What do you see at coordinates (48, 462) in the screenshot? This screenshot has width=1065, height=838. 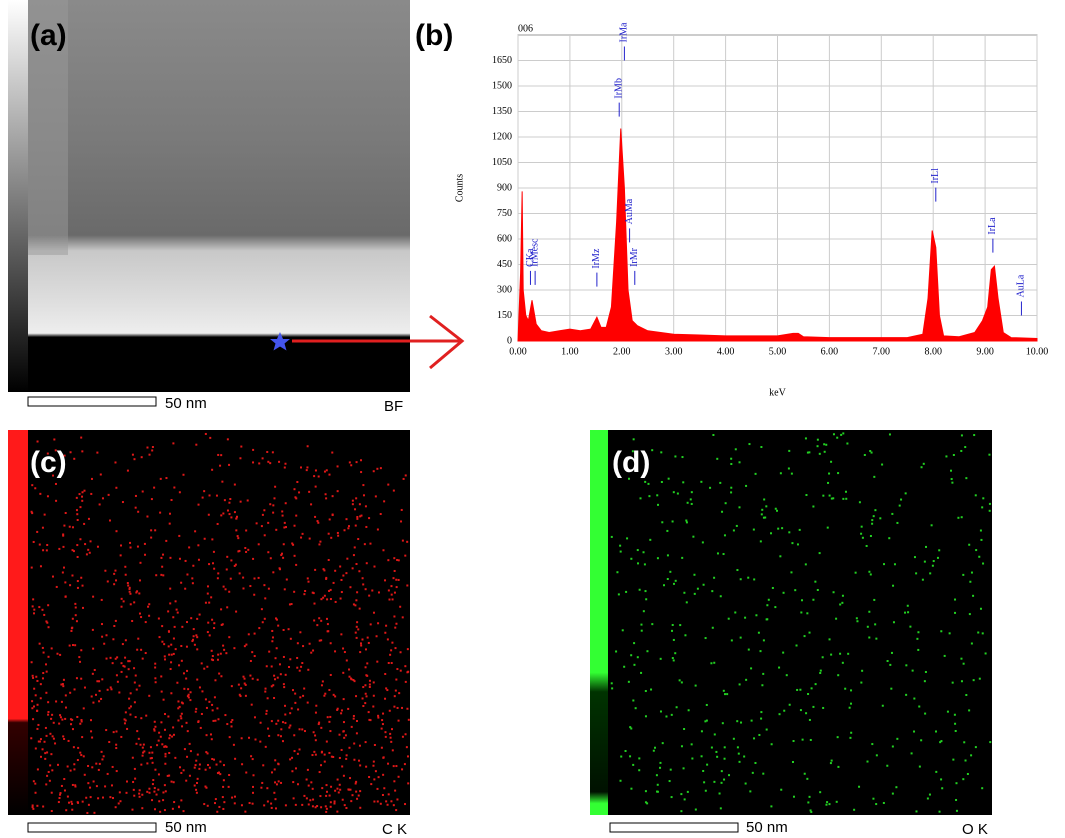 I see `panel-label: (c)` at bounding box center [48, 462].